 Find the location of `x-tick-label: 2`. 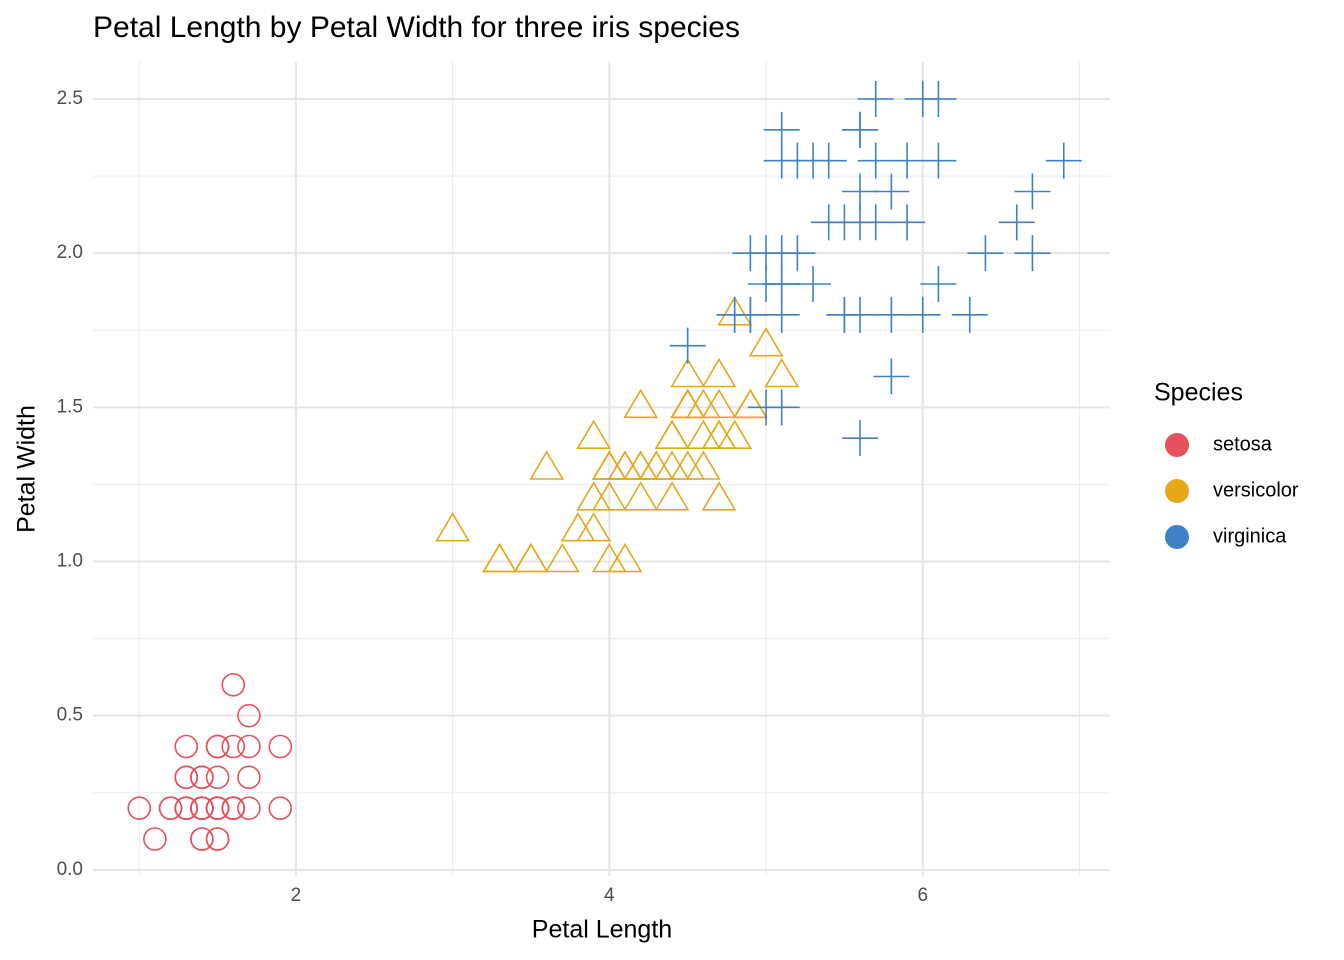

x-tick-label: 2 is located at coordinates (296, 895).